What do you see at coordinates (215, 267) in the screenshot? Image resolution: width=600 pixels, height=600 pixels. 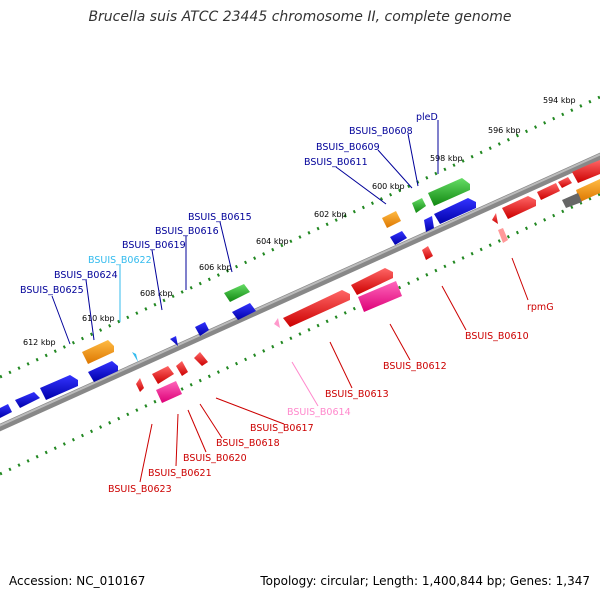 I see `kbp-tick-label: 606 kbp` at bounding box center [215, 267].